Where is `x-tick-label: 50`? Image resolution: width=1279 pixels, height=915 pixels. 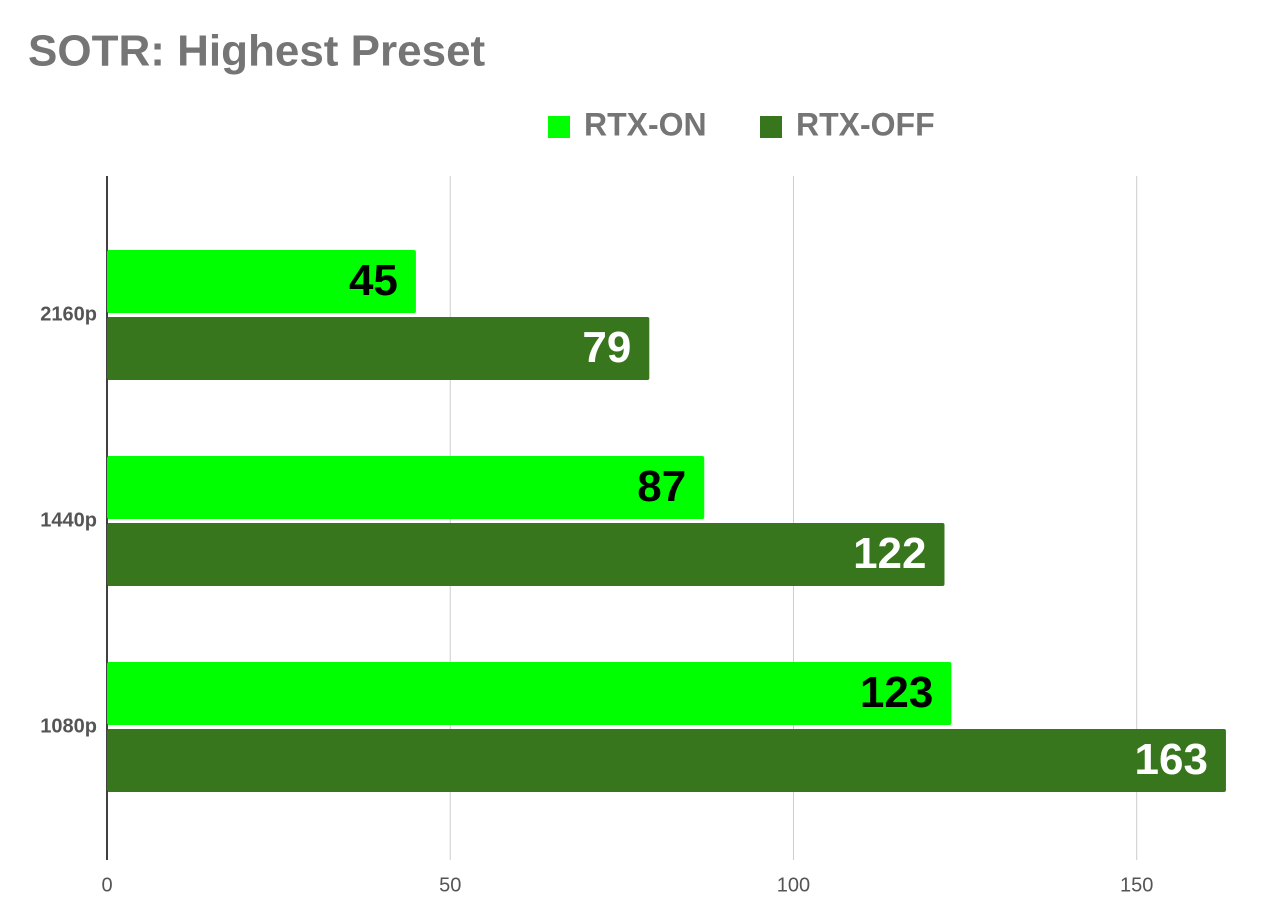 x-tick-label: 50 is located at coordinates (450, 885).